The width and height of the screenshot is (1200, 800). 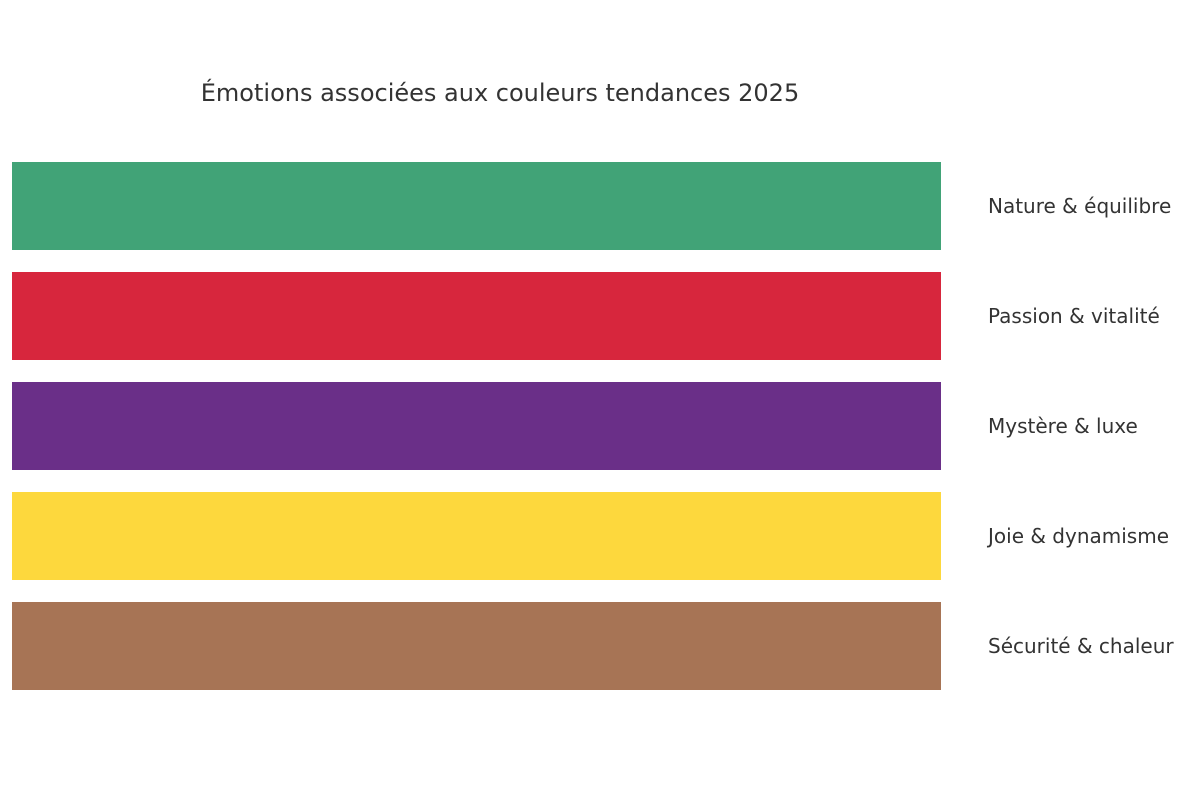 I want to click on bar-label-2: Passion & vitalité, so click(x=1074, y=316).